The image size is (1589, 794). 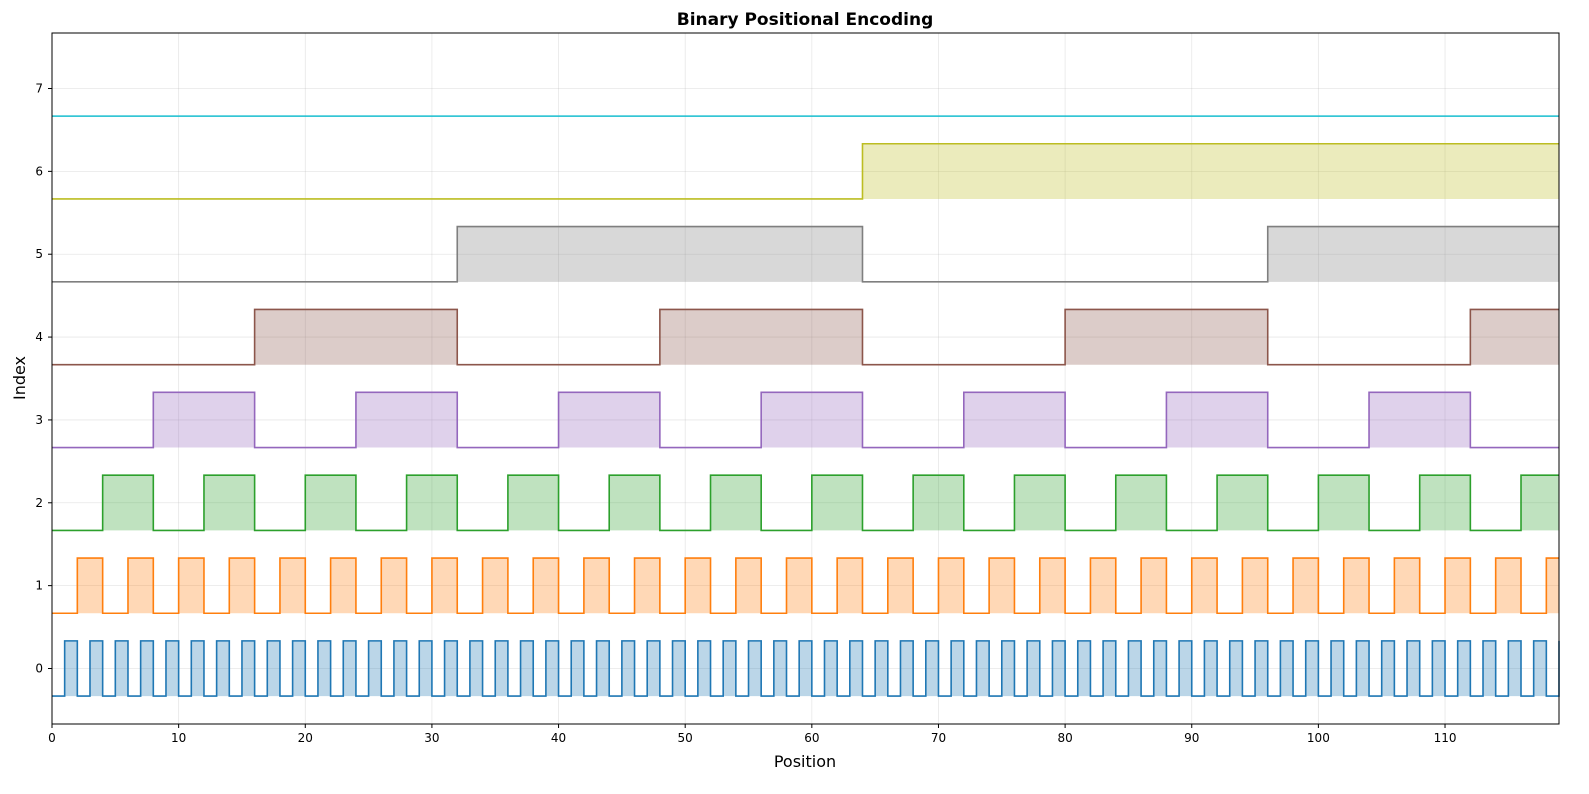 I want to click on x-tick-label: 30, so click(x=431, y=738).